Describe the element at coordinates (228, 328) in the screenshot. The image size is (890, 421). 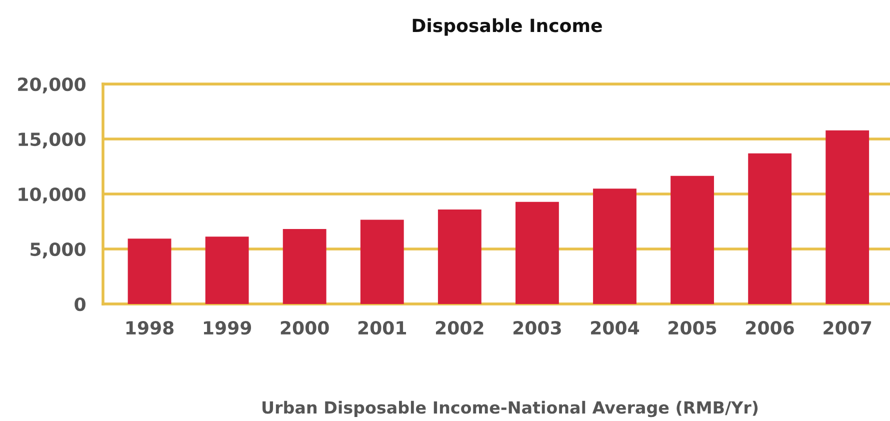
I see `x-tick-label: 1999` at that location.